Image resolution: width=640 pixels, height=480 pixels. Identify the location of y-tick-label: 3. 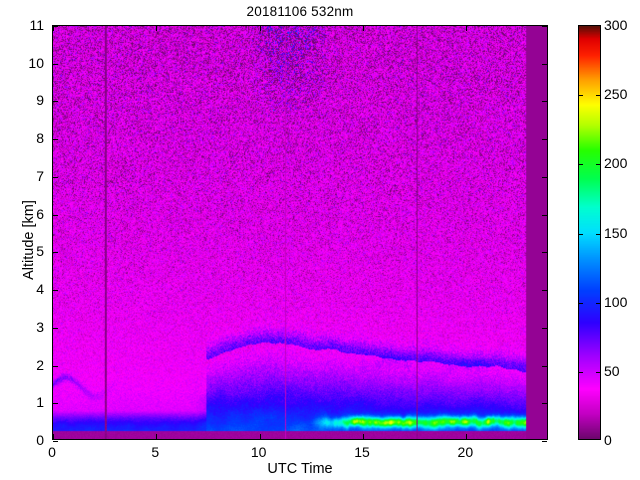
(40, 326).